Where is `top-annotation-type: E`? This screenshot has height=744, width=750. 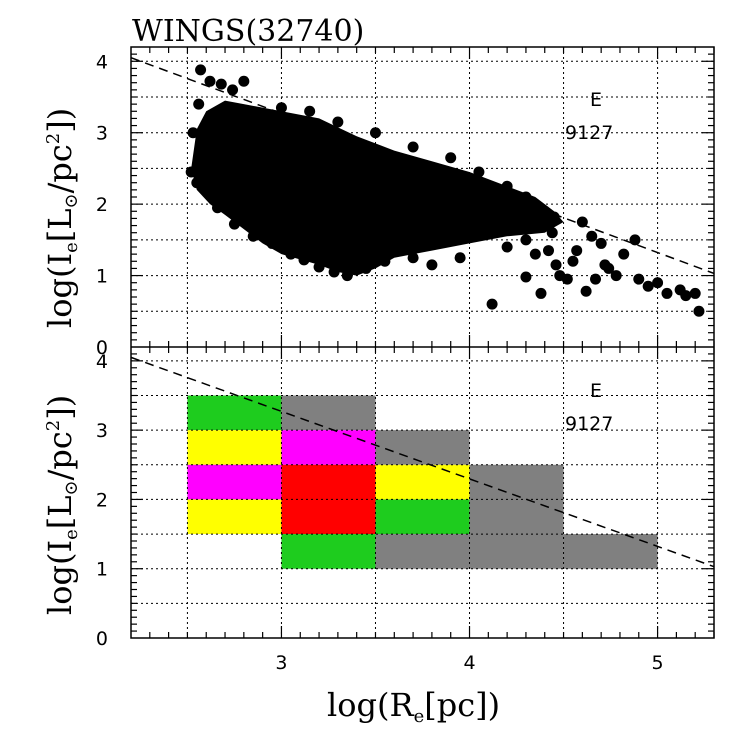 top-annotation-type: E is located at coordinates (596, 100).